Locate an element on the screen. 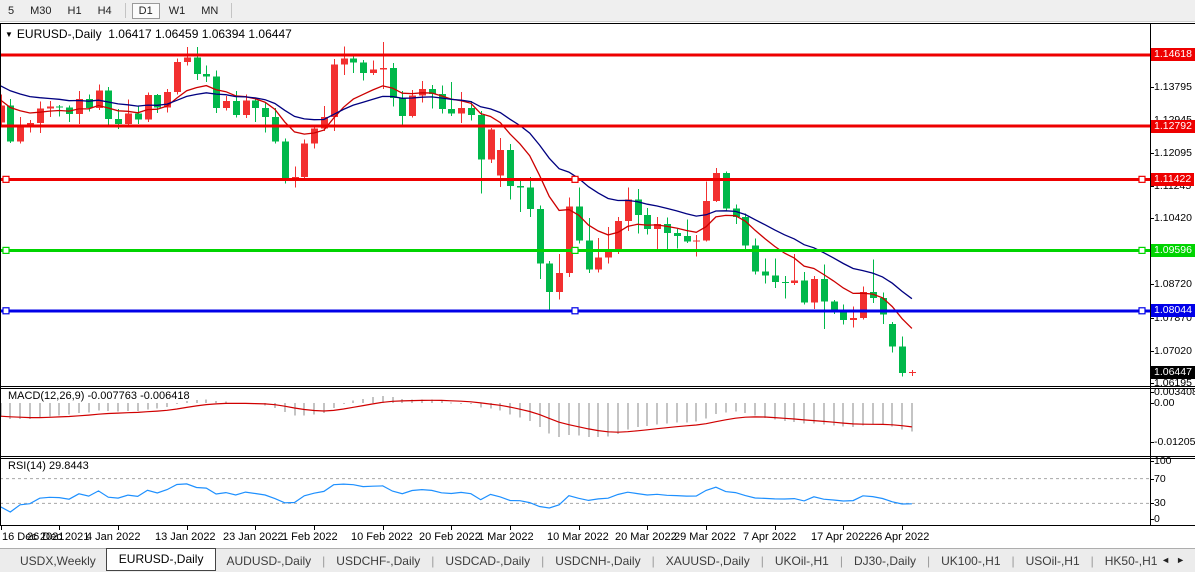 This screenshot has height=572, width=1195. tab-usdcad-daily: USDCAD-,Daily is located at coordinates (488, 560).